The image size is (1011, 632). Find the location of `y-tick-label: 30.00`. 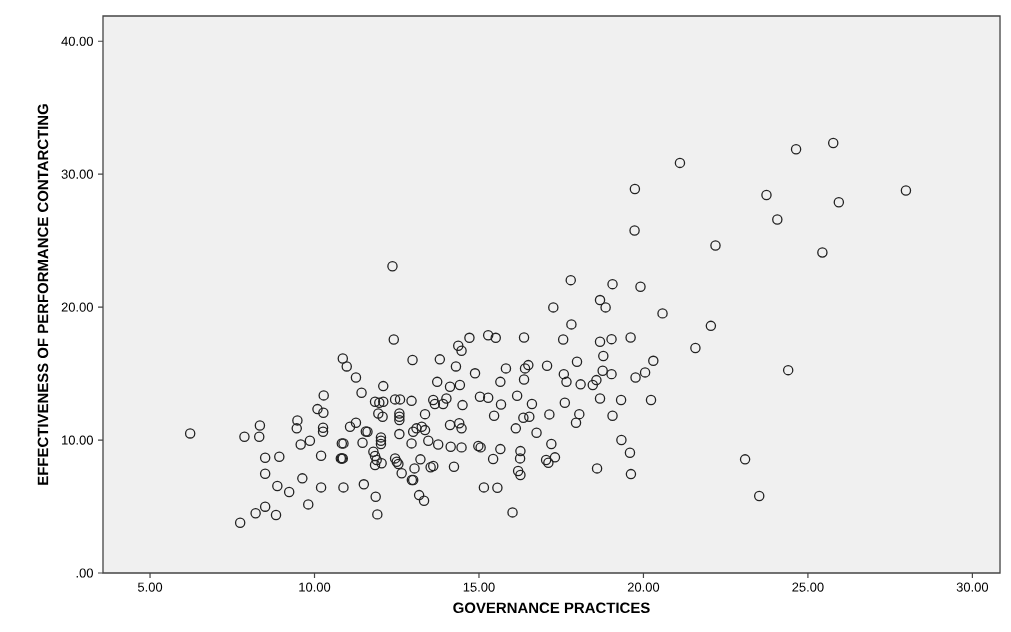

y-tick-label: 30.00 is located at coordinates (77, 174).